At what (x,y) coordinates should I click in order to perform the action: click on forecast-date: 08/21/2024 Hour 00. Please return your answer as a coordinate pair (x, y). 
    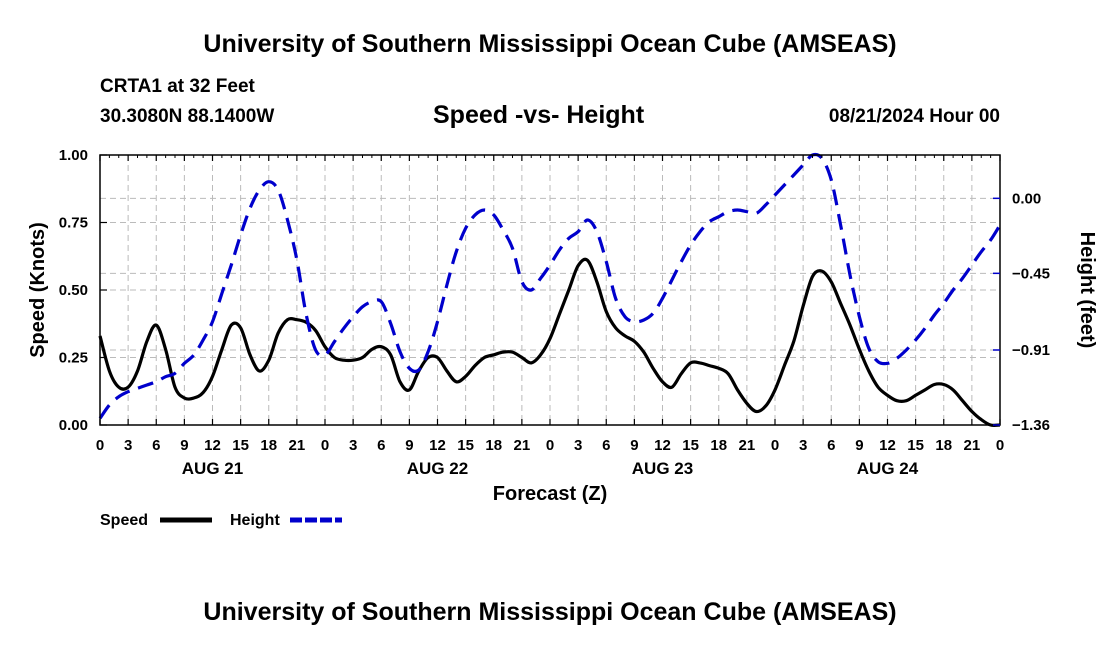
    Looking at the image, I should click on (914, 116).